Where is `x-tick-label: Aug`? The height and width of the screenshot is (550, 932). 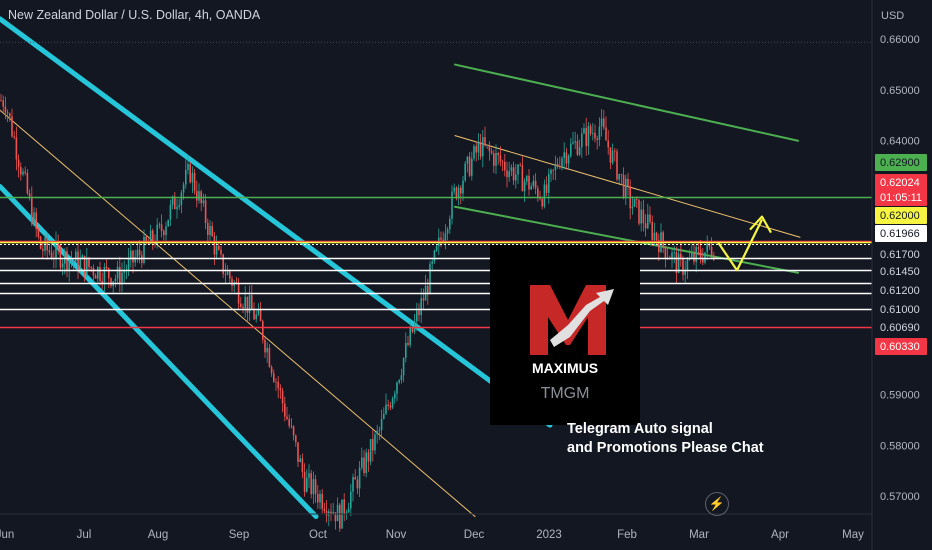 x-tick-label: Aug is located at coordinates (158, 535).